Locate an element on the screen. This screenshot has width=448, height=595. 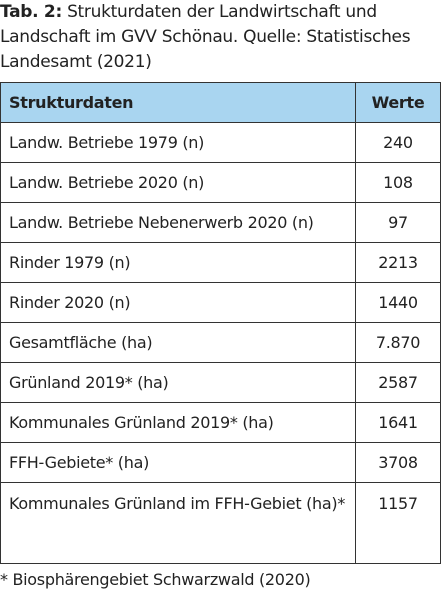
caption-label: Tab. 2: is located at coordinates (31, 12).